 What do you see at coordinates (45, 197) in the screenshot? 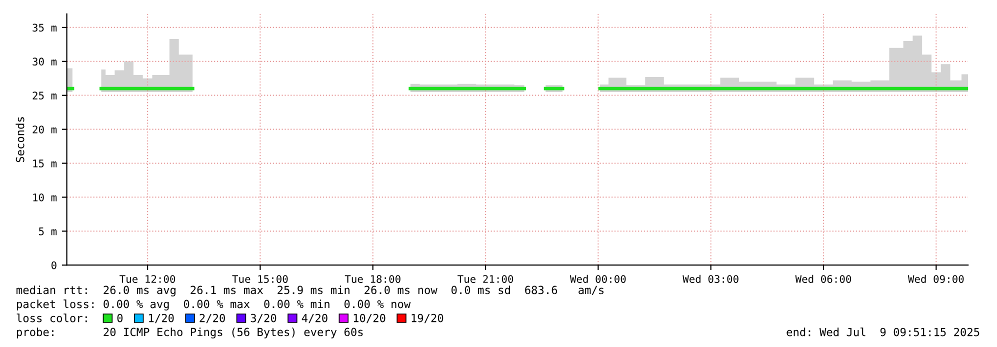
I see `y-tick-label: 10 m` at bounding box center [45, 197].